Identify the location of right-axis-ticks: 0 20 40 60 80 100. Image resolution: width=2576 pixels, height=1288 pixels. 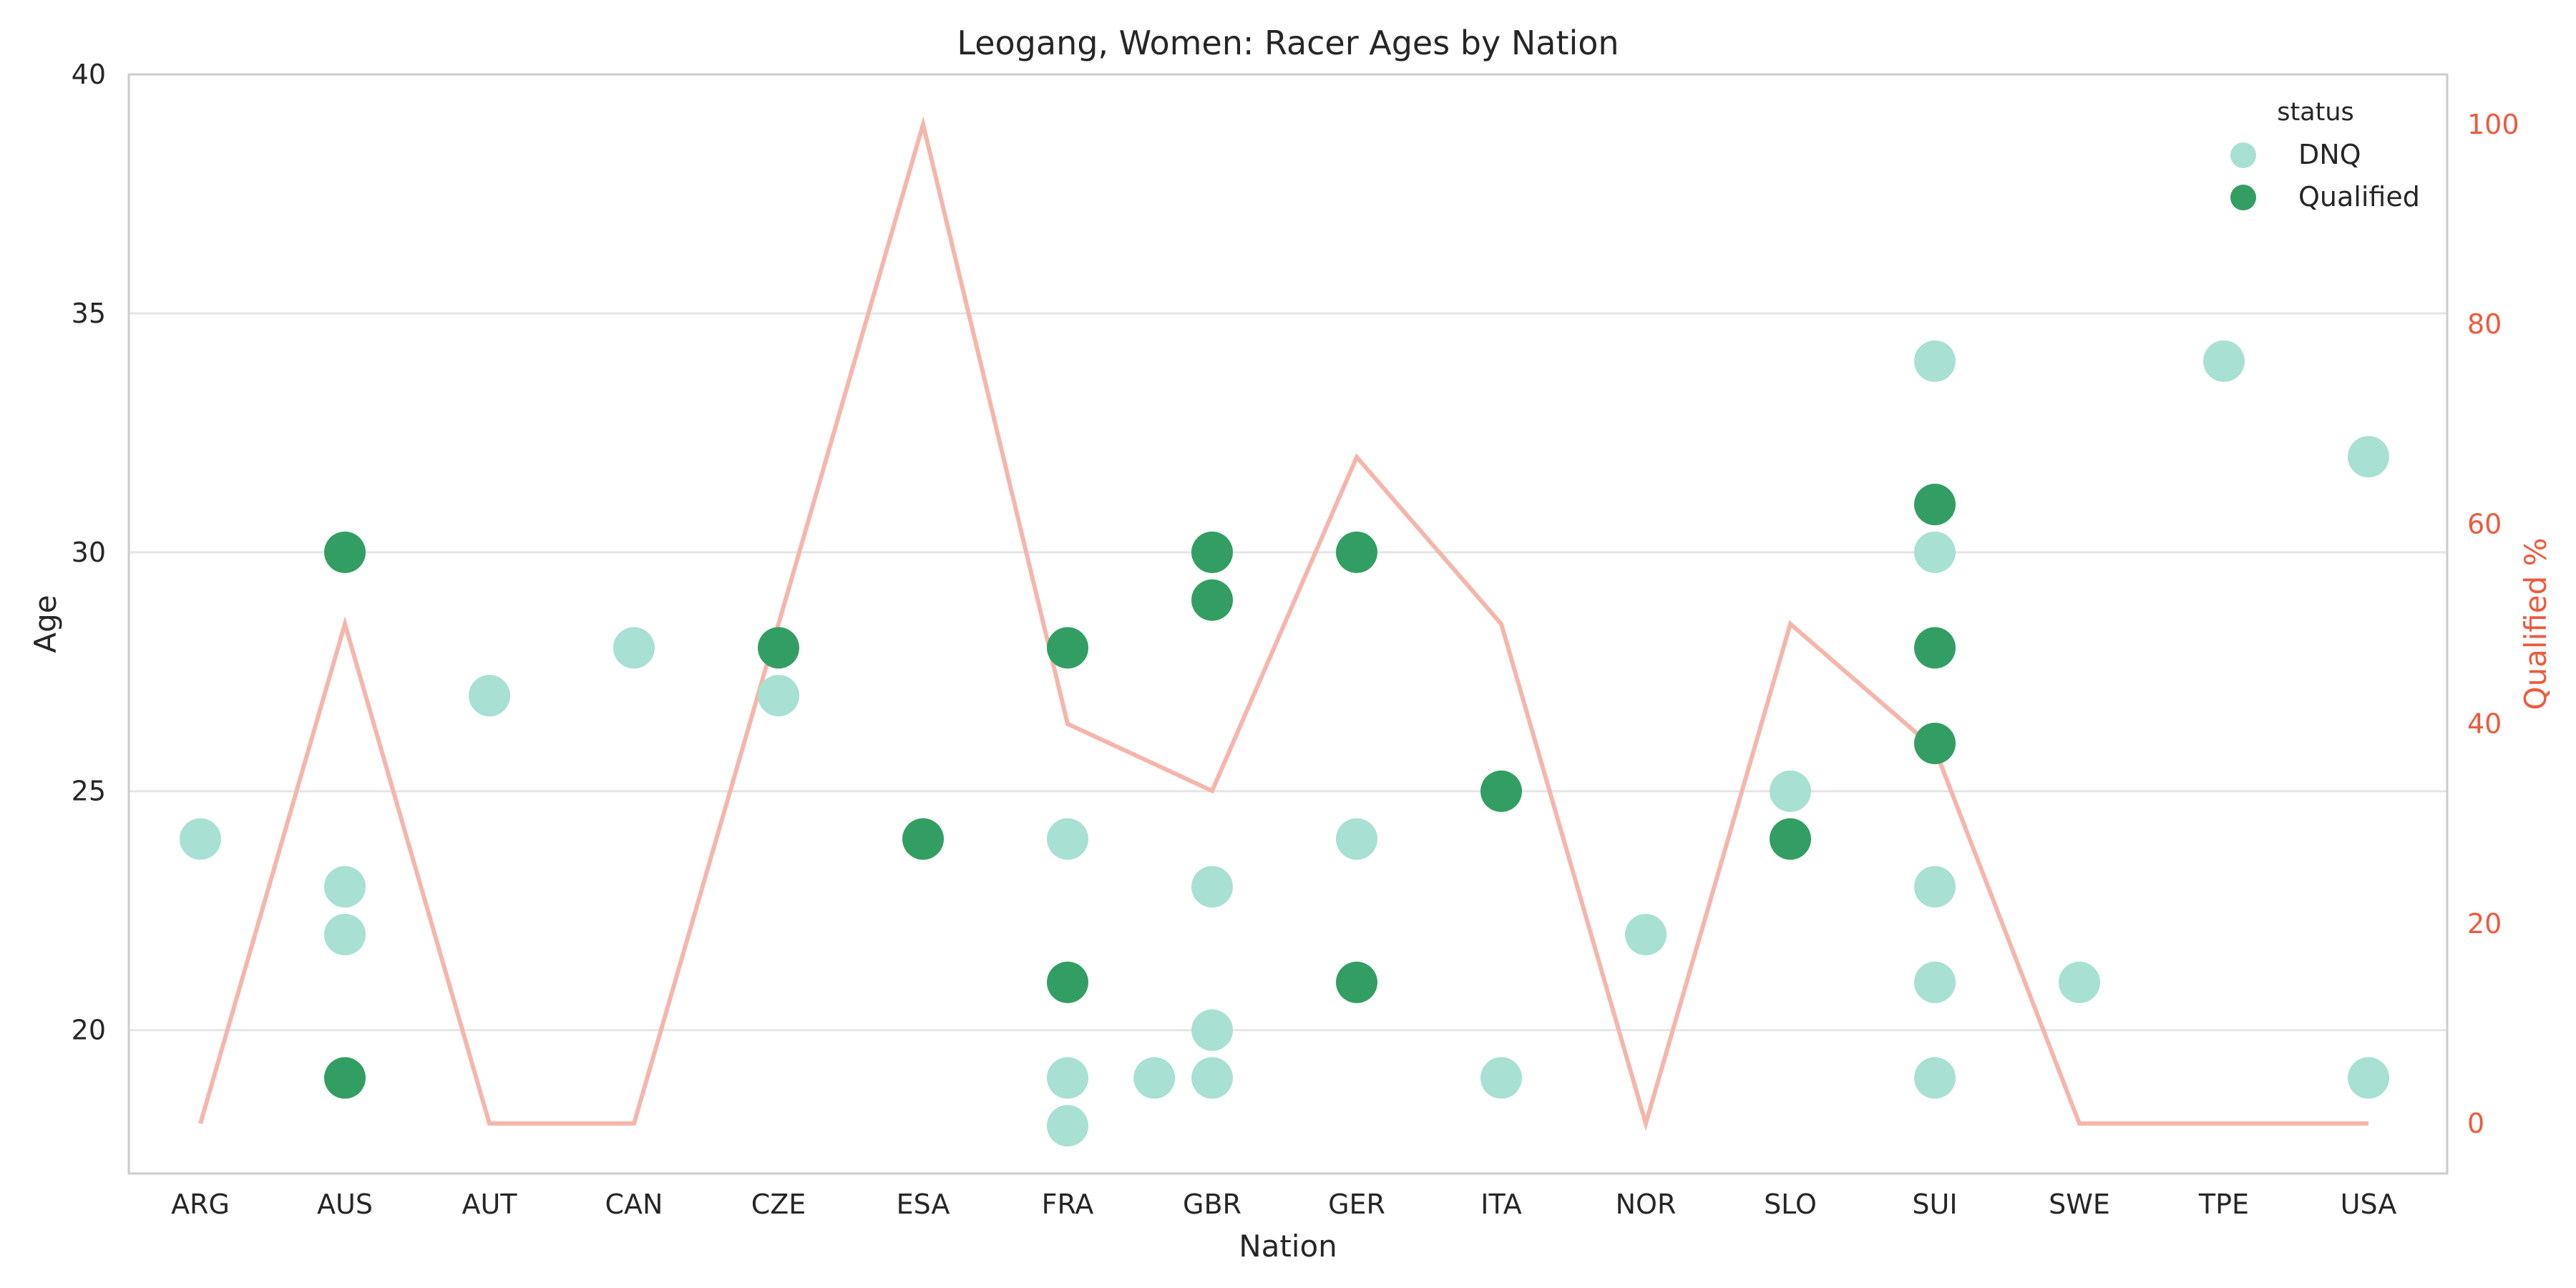
(2493, 624).